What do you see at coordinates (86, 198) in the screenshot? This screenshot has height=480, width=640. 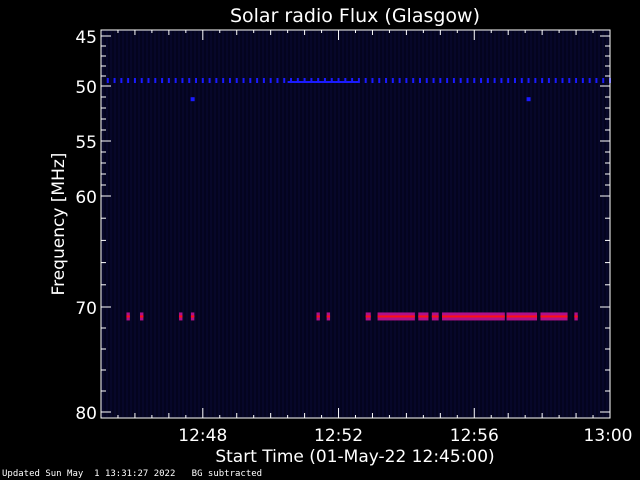 I see `y-tick-label: 60` at bounding box center [86, 198].